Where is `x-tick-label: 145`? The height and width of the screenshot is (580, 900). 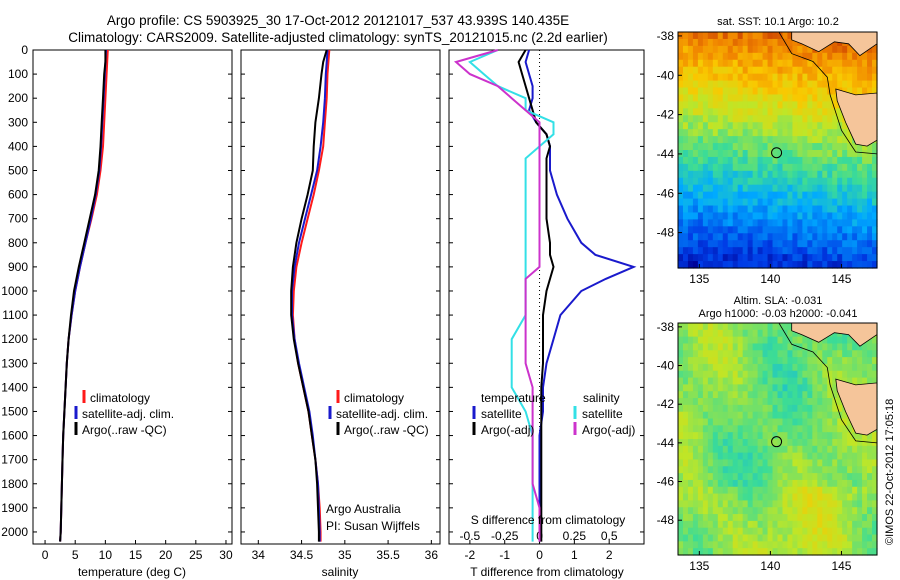 x-tick-label: 145 is located at coordinates (841, 279).